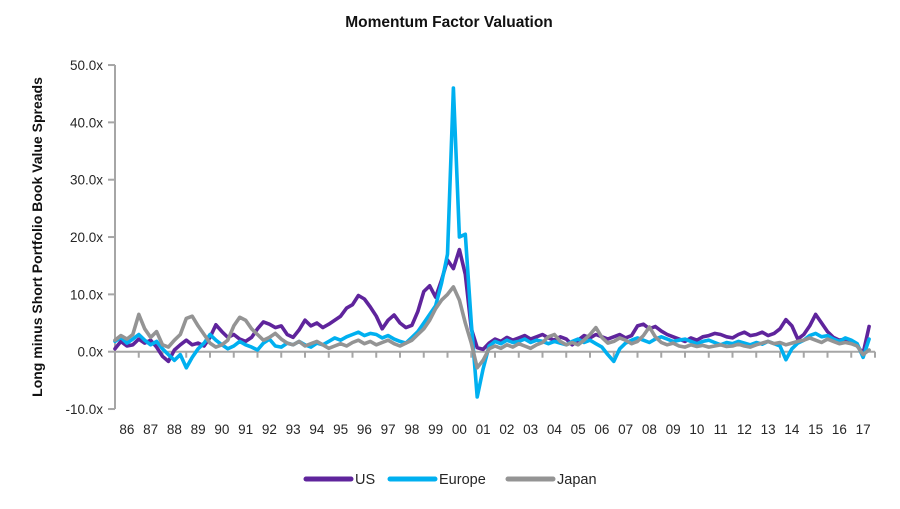 The height and width of the screenshot is (509, 900). What do you see at coordinates (449, 22) in the screenshot?
I see `chart-title: Momentum Factor Valuation` at bounding box center [449, 22].